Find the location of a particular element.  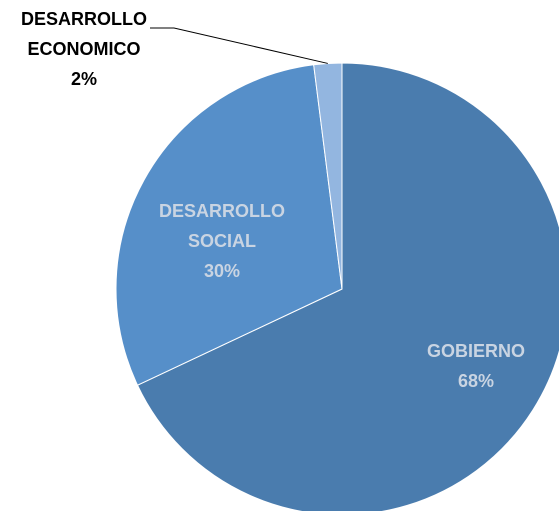

leader-line is located at coordinates (239, 45).